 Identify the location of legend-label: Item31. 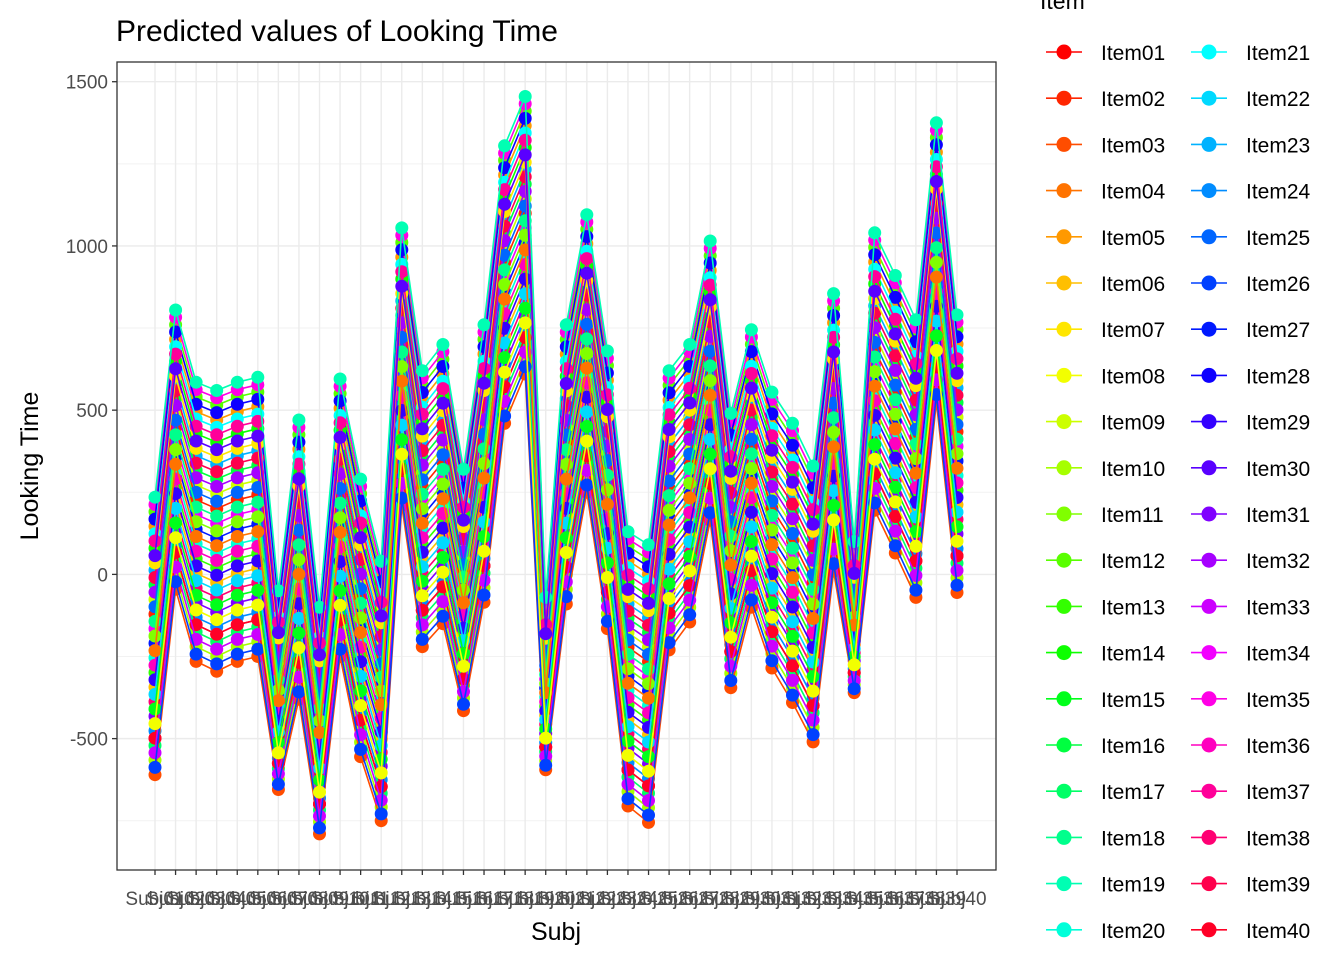
(1278, 515).